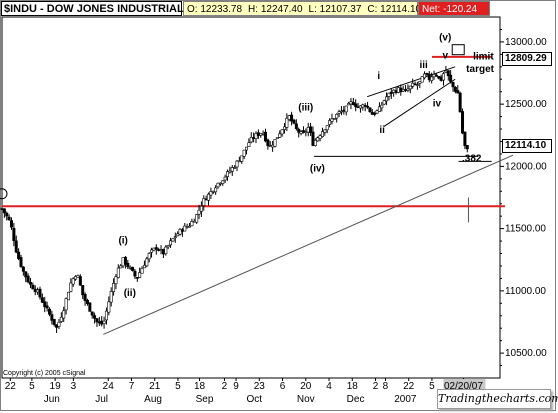 This screenshot has height=413, width=558. Describe the element at coordinates (306, 399) in the screenshot. I see `x-month-label: Nov` at that location.